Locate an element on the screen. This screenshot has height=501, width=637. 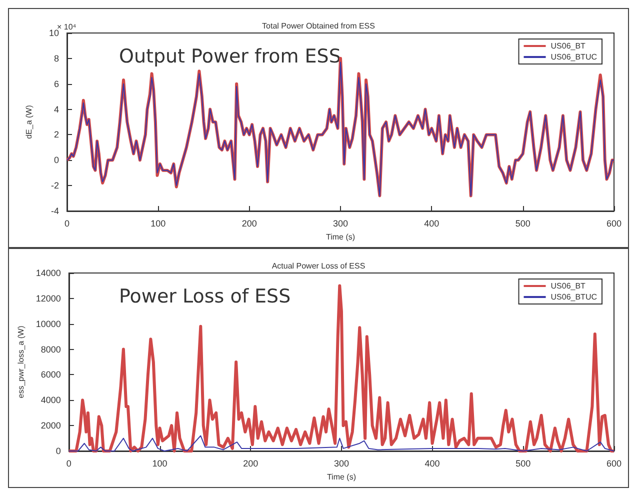
annotation: Power Loss of ESS is located at coordinates (205, 297).